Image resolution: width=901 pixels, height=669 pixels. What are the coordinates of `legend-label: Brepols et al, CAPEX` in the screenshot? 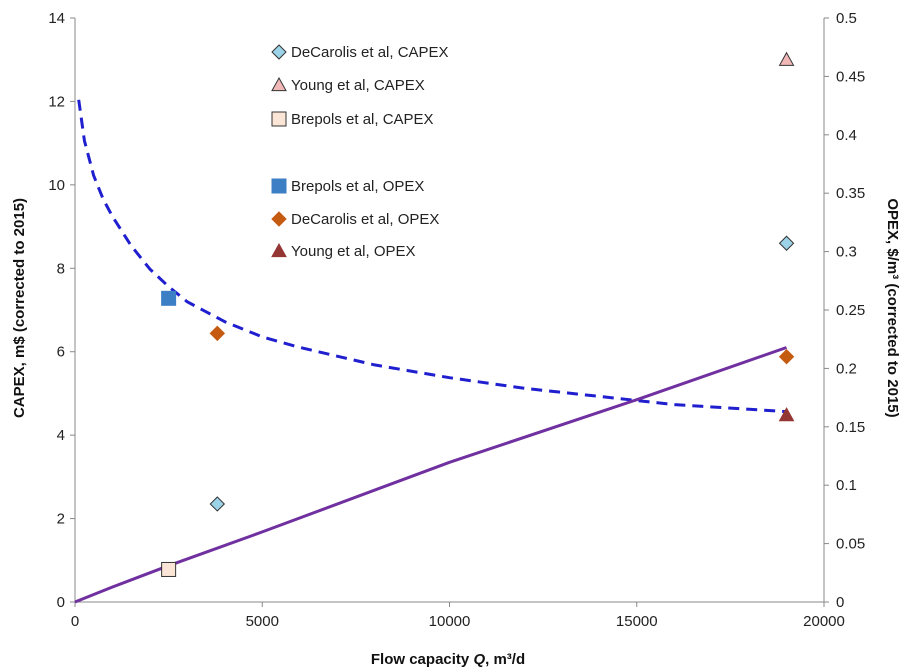 It's located at (362, 119).